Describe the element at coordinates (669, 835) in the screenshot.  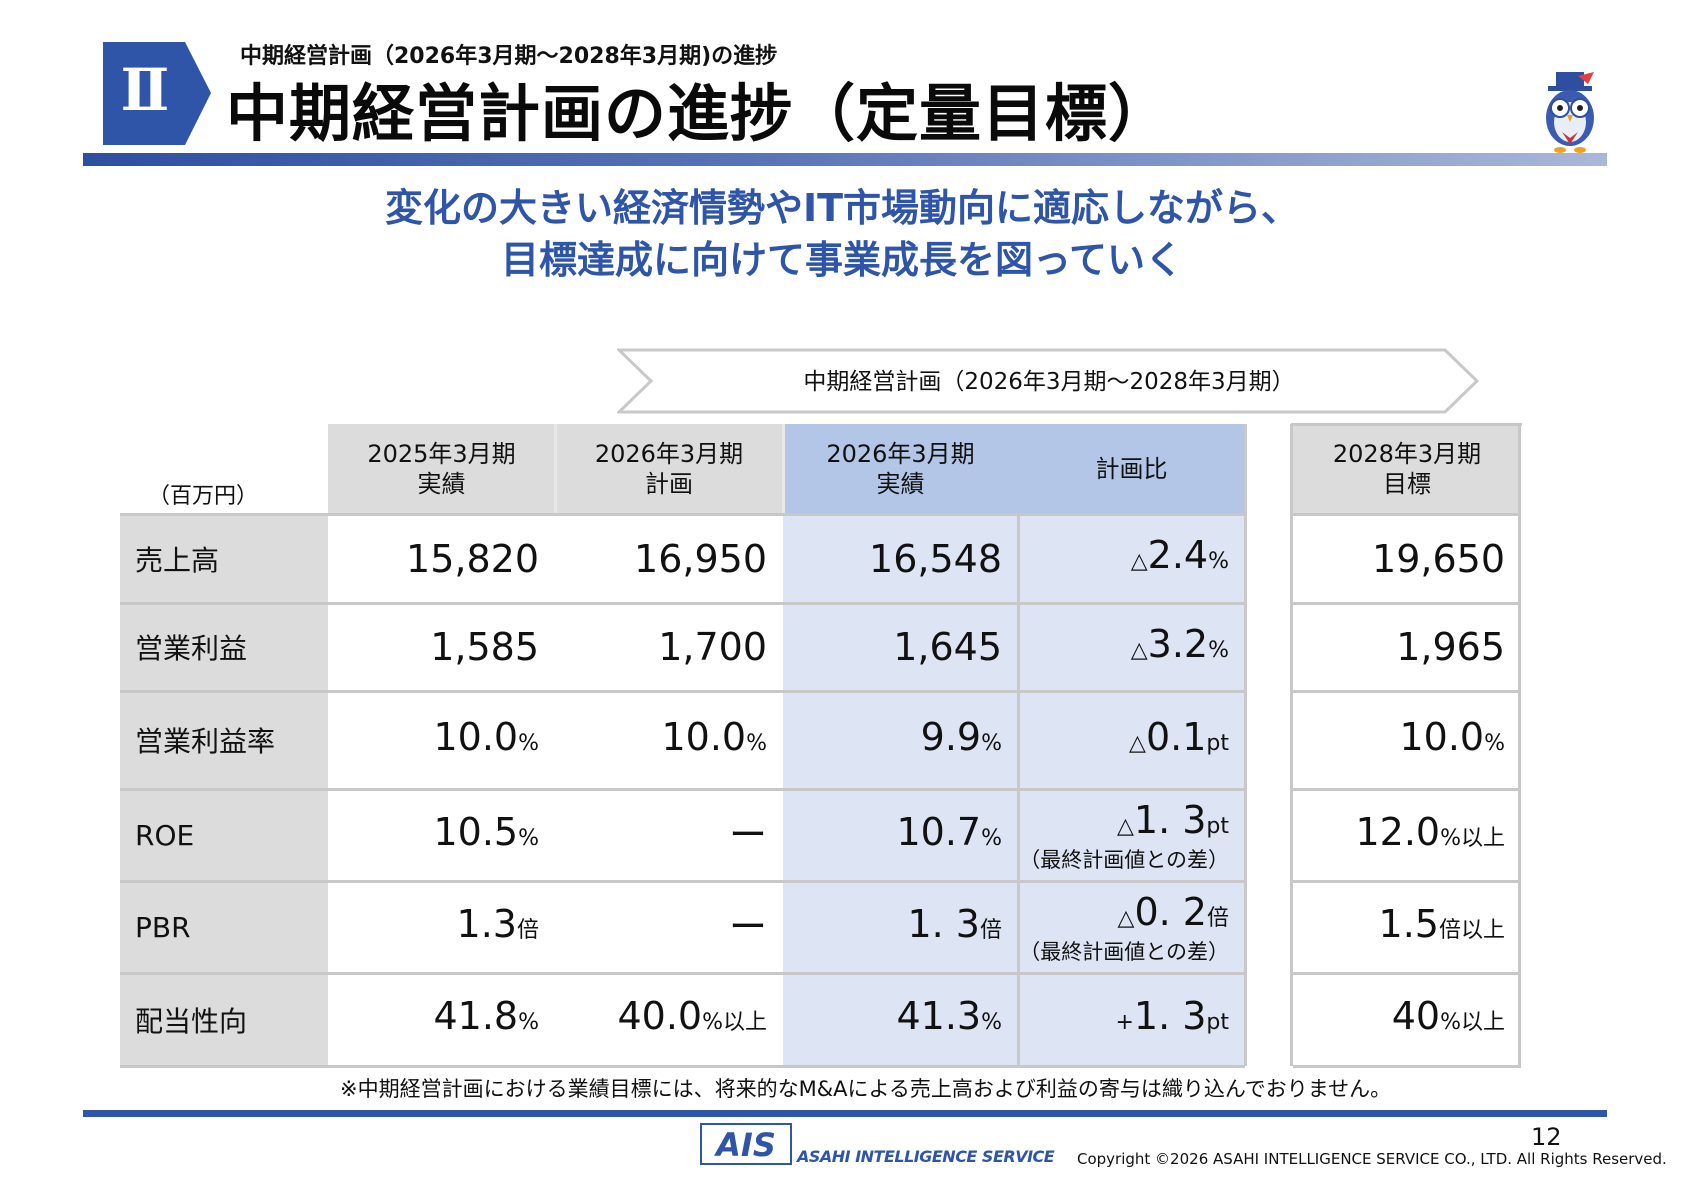
I see `table-cell: ー` at that location.